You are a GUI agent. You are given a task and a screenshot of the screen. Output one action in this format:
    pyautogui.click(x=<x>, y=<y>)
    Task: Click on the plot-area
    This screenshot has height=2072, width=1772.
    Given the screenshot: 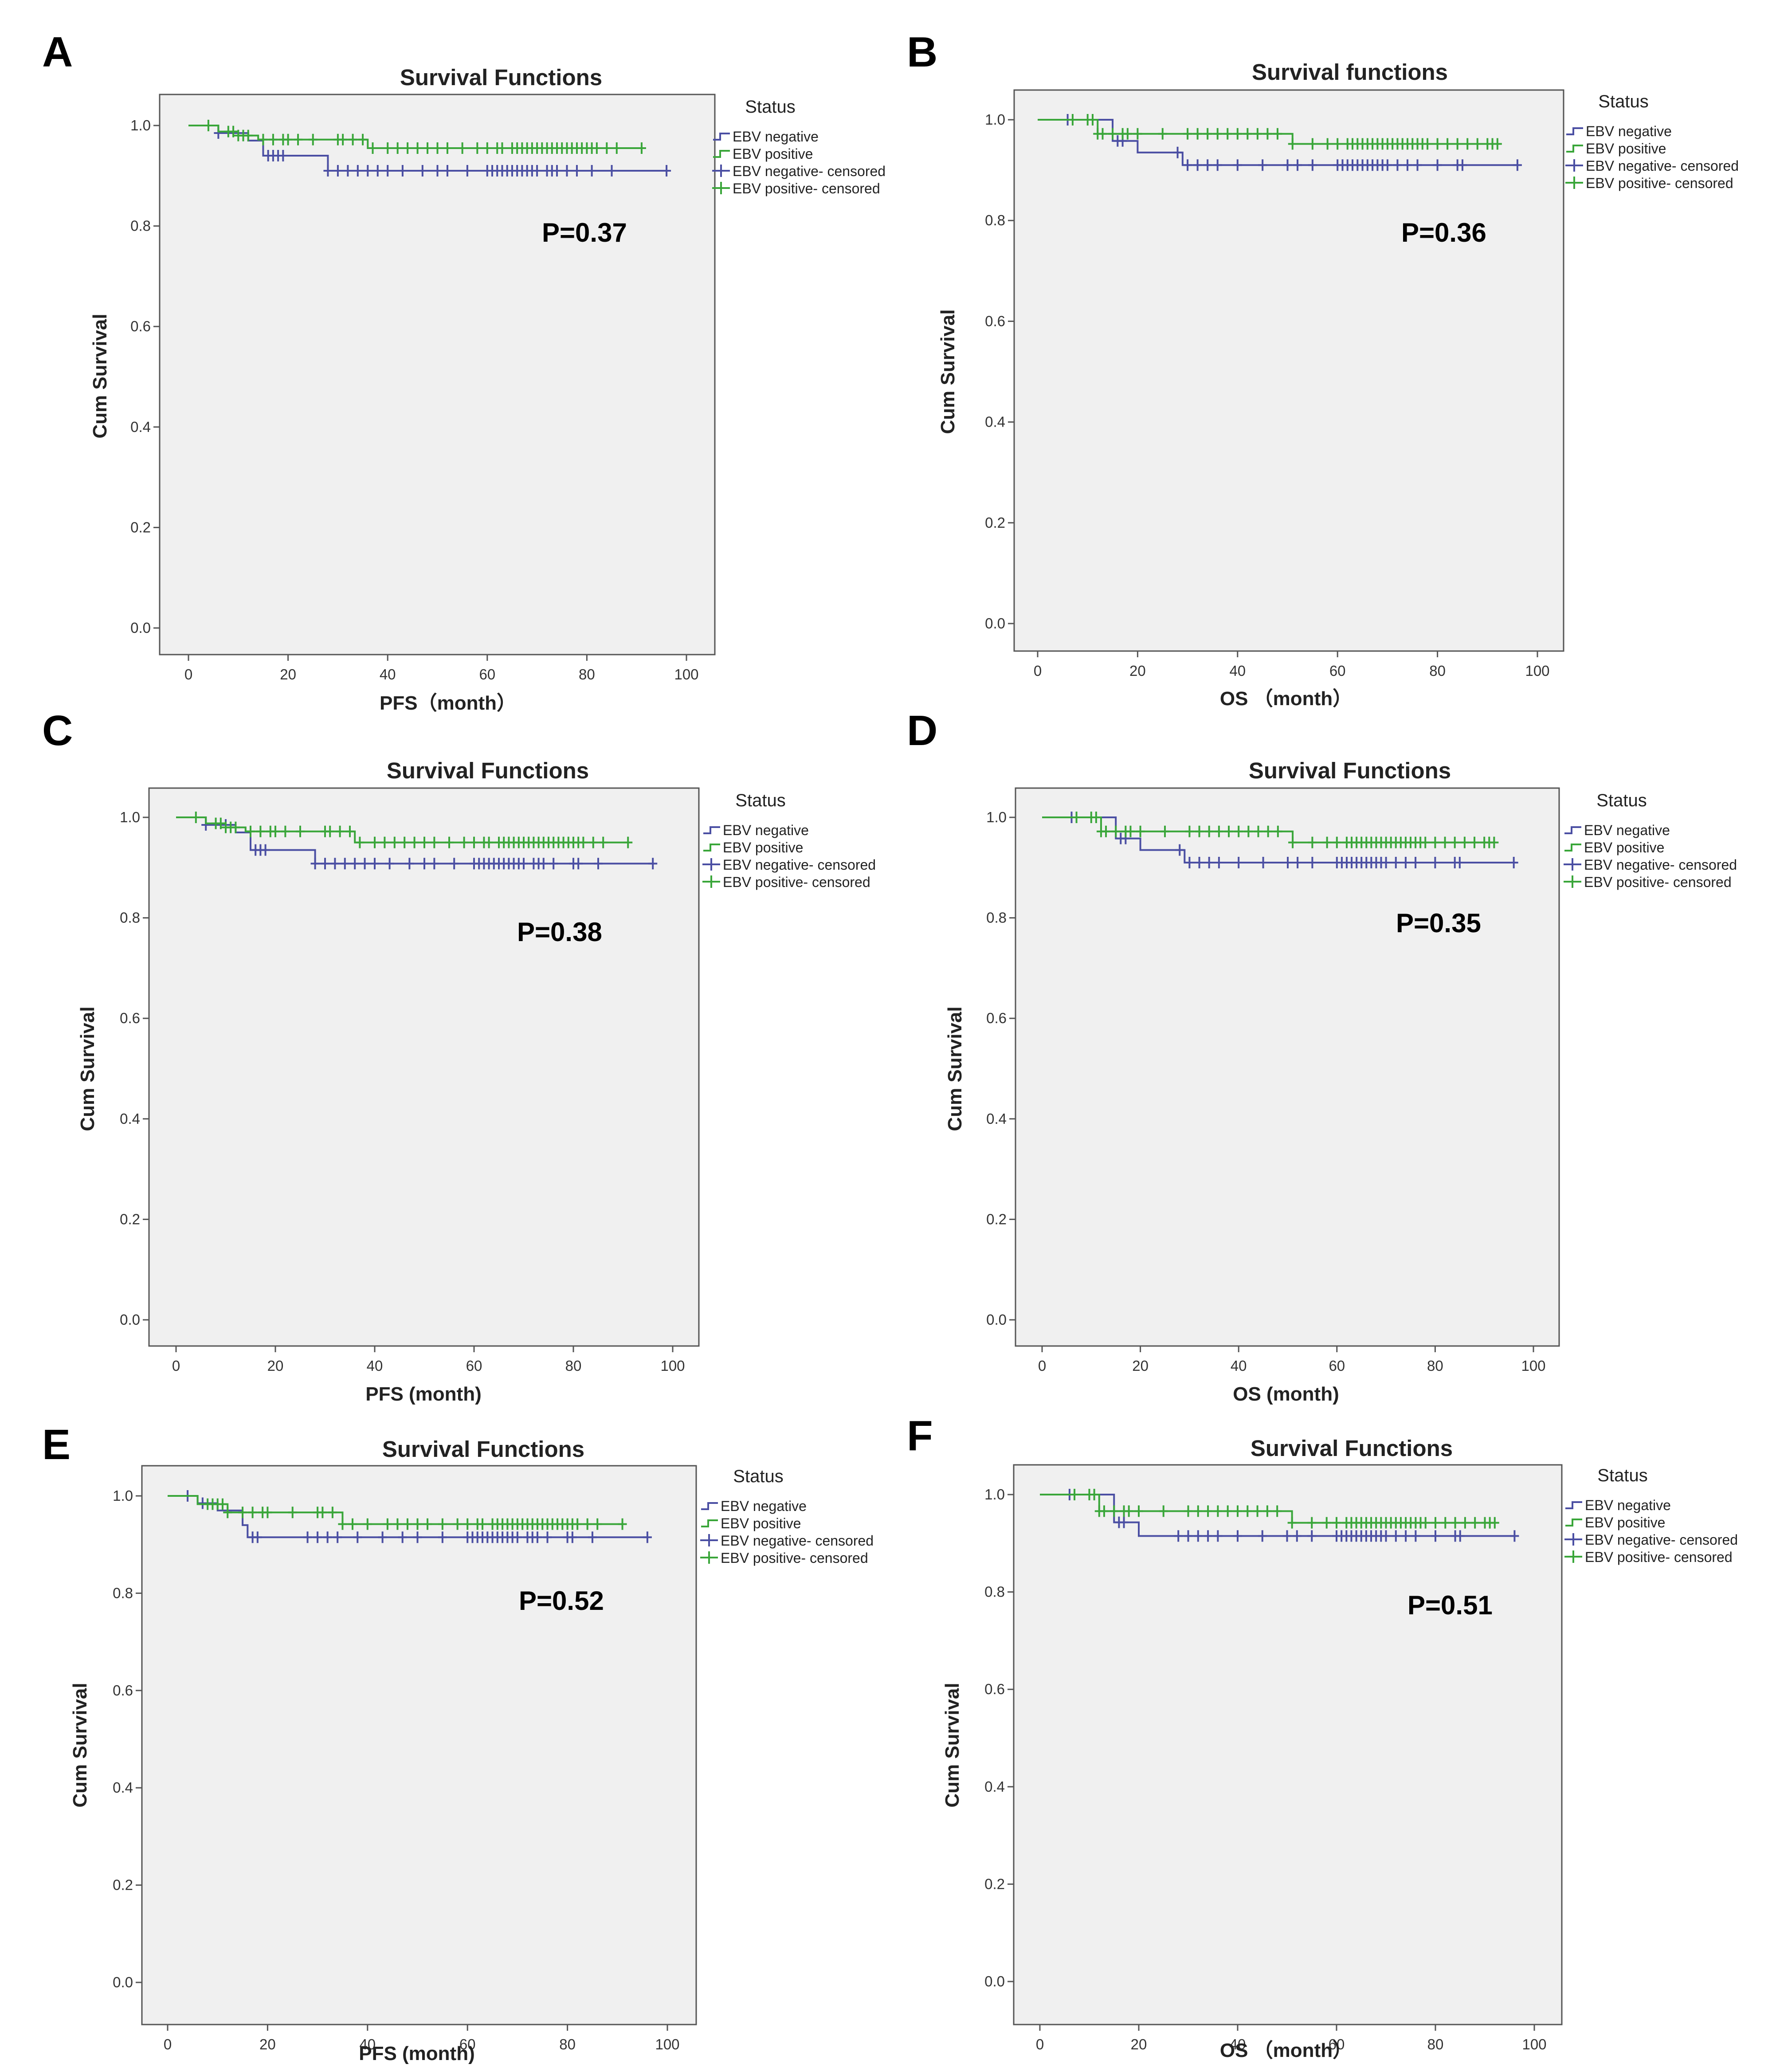 What is the action you would take?
    pyautogui.click(x=1288, y=1744)
    